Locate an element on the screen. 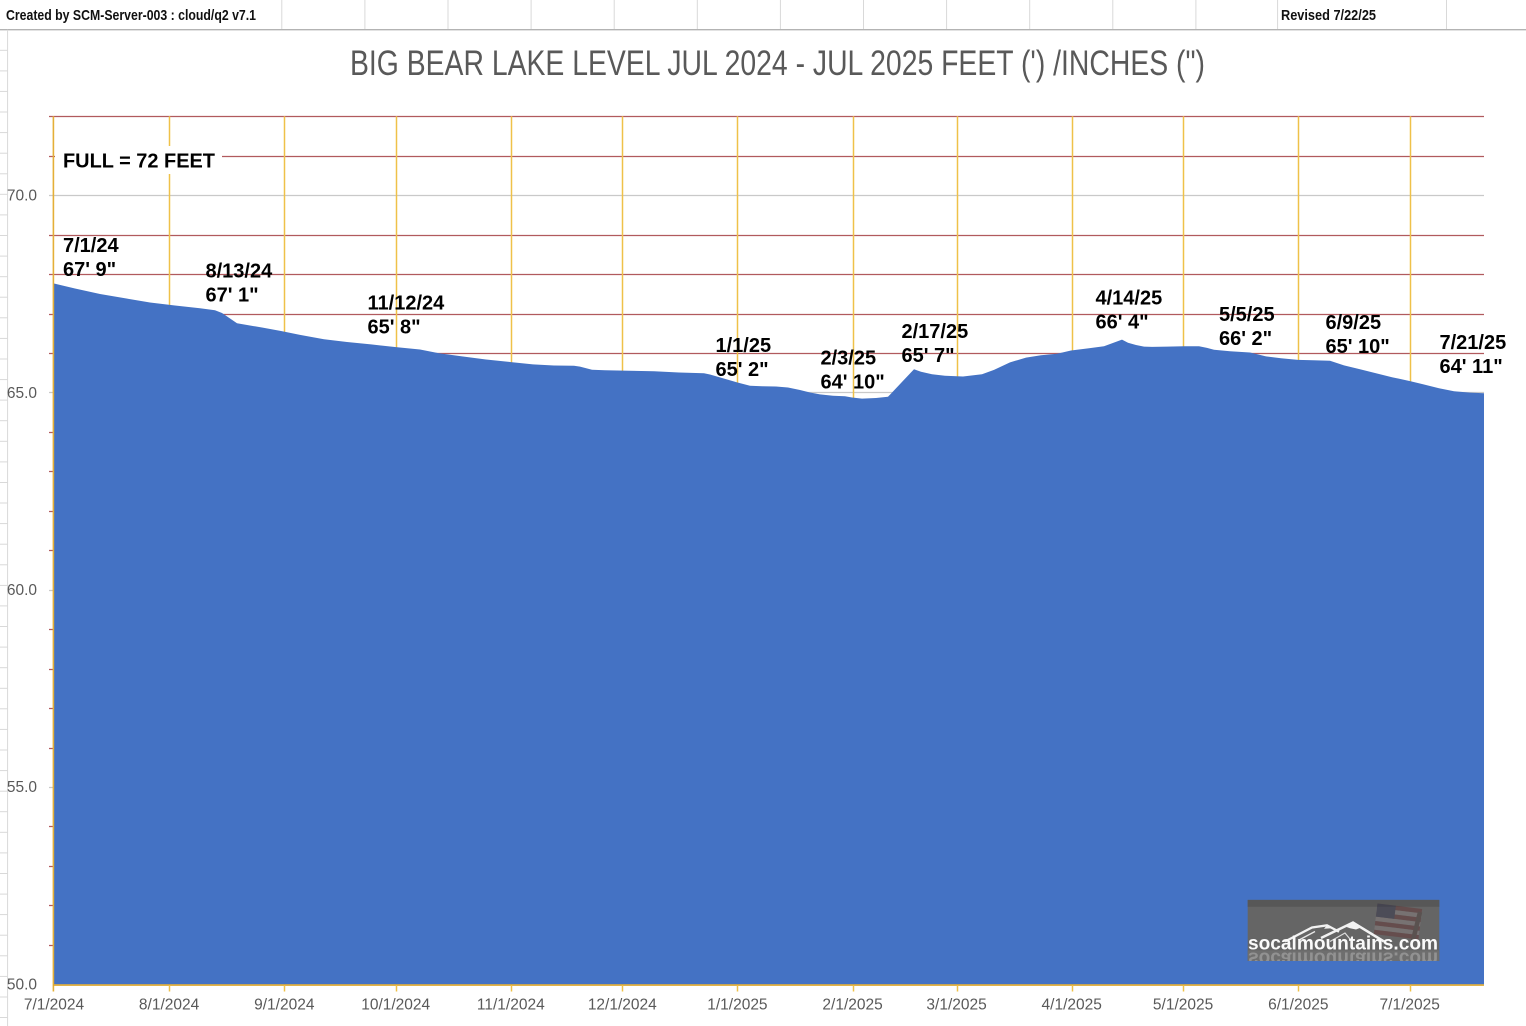 Image resolution: width=1526 pixels, height=1026 pixels. svg-text: 10/1/2024 is located at coordinates (395, 1005).